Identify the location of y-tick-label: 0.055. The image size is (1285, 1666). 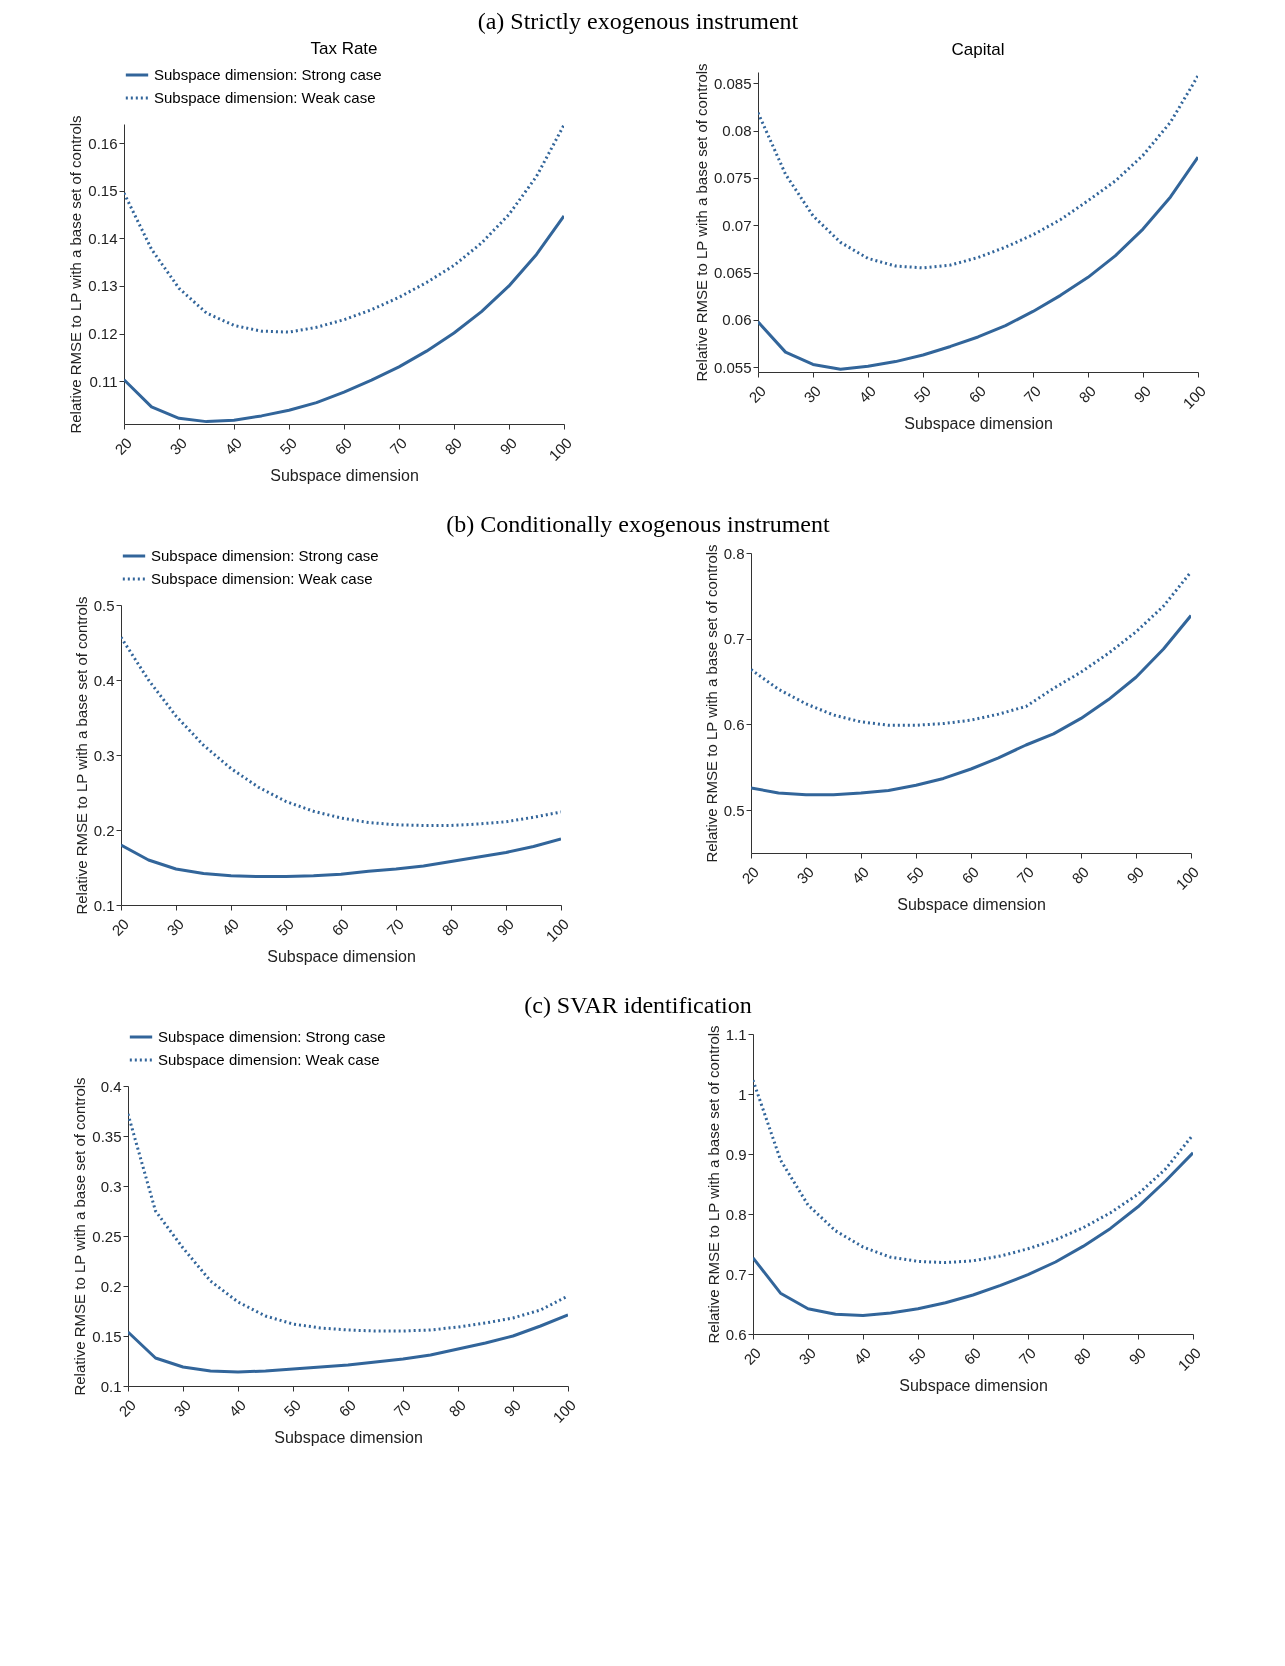
(732, 367).